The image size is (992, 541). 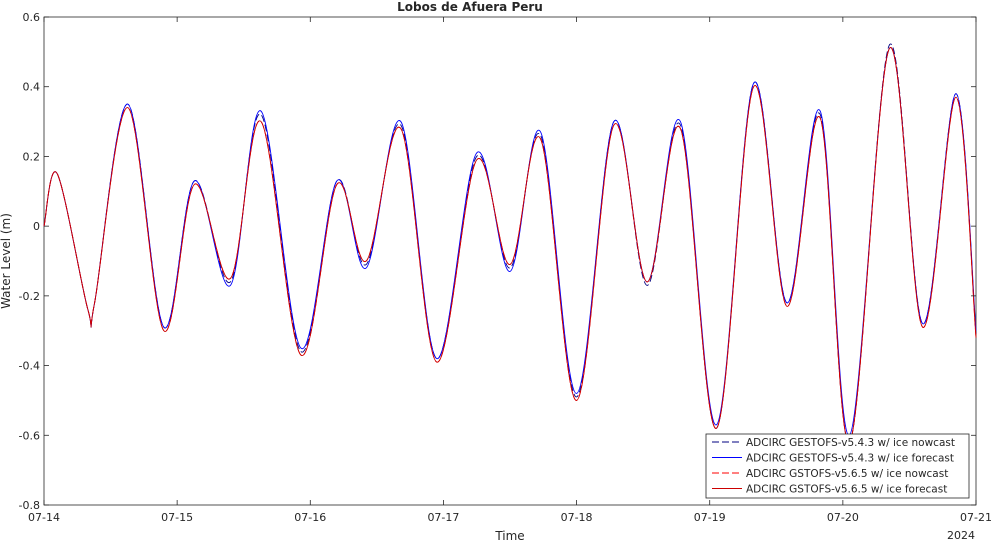 What do you see at coordinates (710, 517) in the screenshot?
I see `x-tick-label: 07-19` at bounding box center [710, 517].